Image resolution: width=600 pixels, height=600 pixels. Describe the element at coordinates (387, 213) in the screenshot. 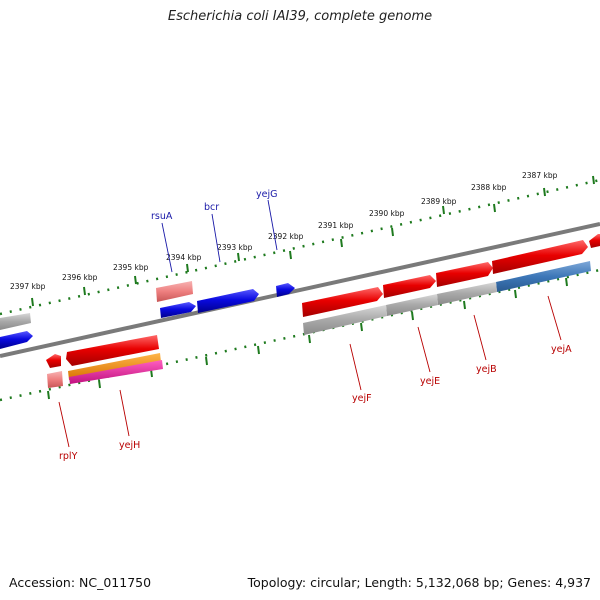

I see `kbp-label: 2390 kbp` at that location.